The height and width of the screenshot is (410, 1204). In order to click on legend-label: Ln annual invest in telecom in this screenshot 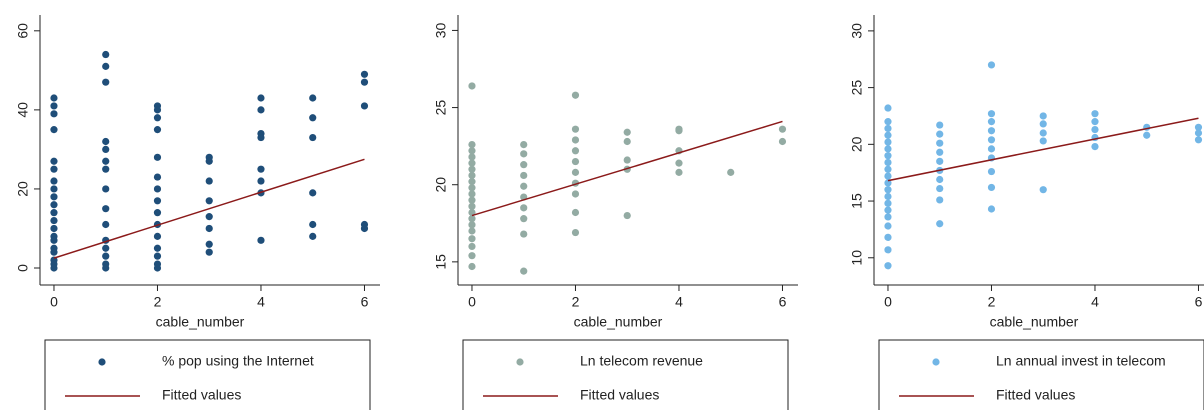, I will do `click(1081, 361)`.